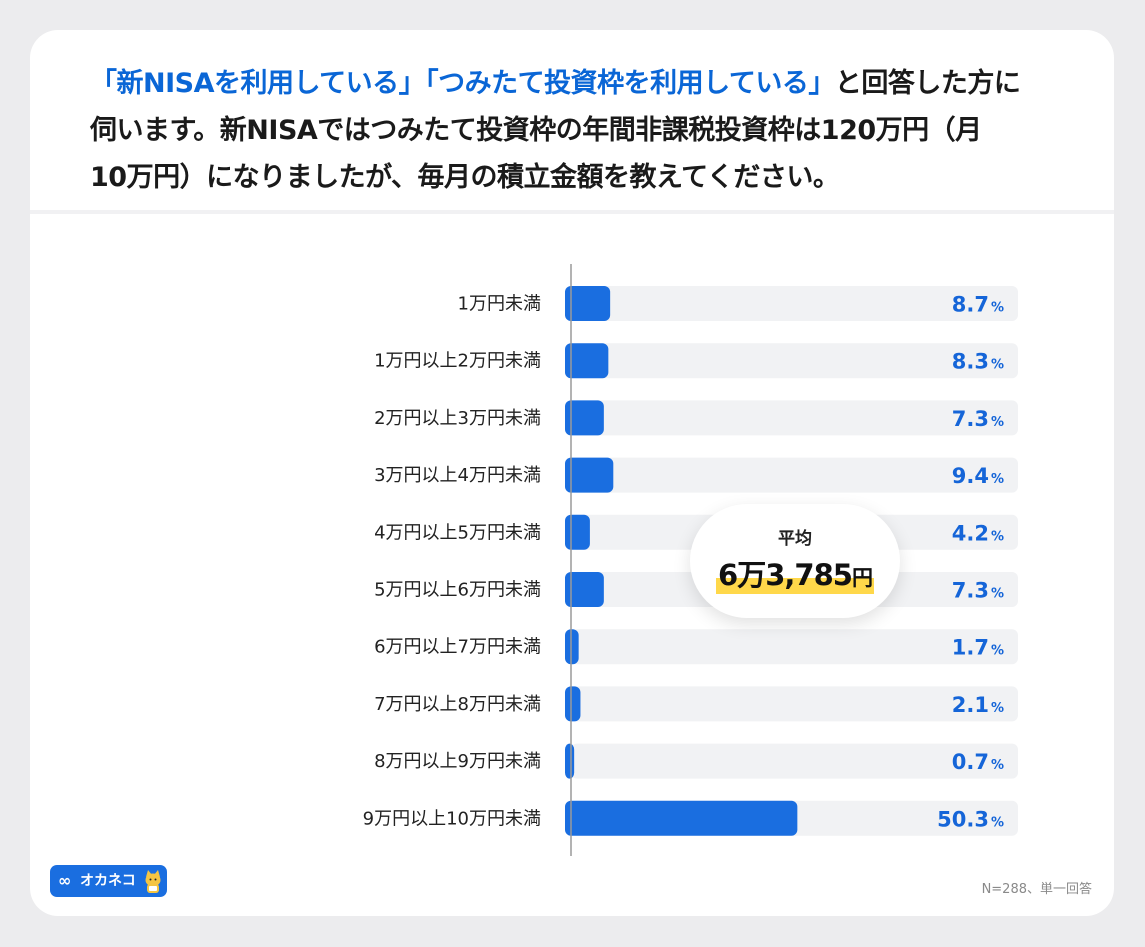  I want to click on logo-text: オカネコ, so click(108, 881).